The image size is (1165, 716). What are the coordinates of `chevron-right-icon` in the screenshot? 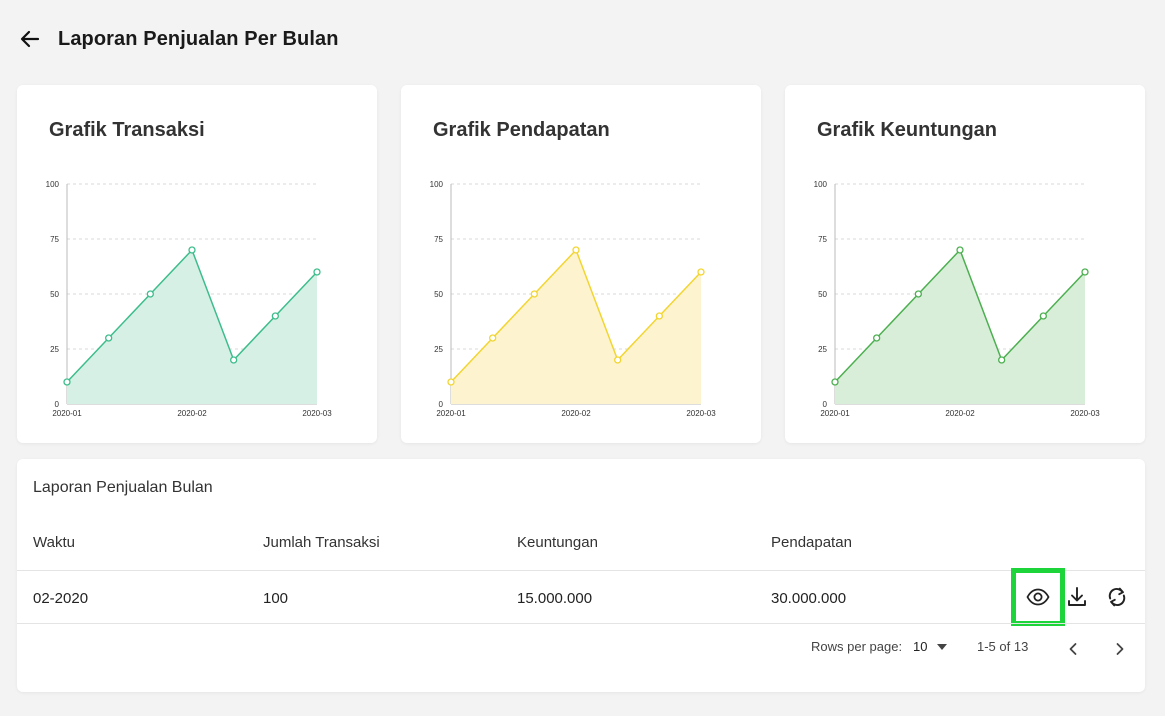 It's located at (1120, 649).